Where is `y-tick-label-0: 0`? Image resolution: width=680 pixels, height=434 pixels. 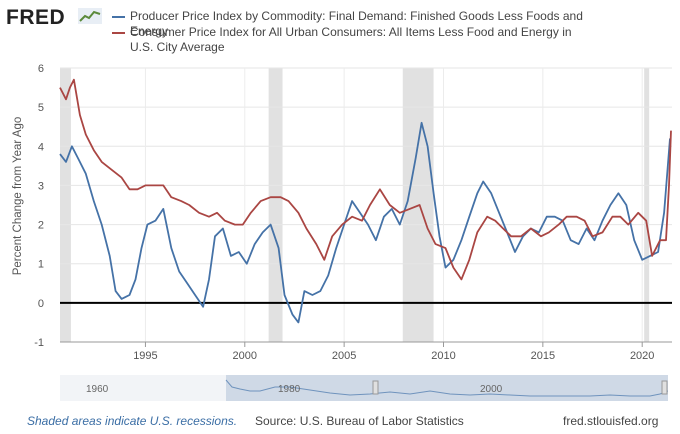
y-tick-label-0: 0 is located at coordinates (41, 304).